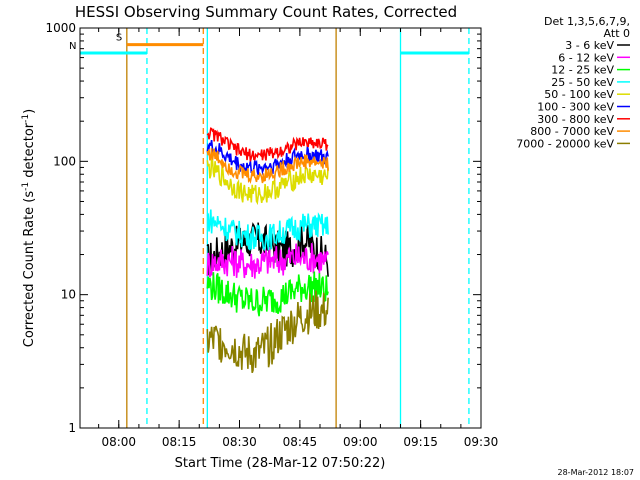 This screenshot has width=640, height=480. What do you see at coordinates (579, 94) in the screenshot?
I see `legend-label-5: 50 - 100 keV` at bounding box center [579, 94].